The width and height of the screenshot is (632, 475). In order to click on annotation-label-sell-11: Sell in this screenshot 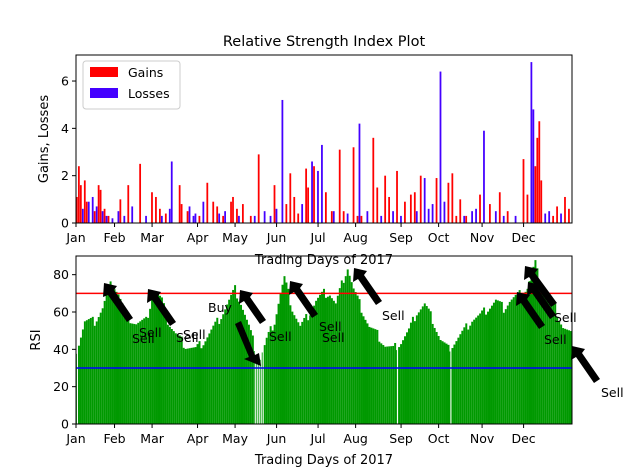, I will do `click(612, 392)`.